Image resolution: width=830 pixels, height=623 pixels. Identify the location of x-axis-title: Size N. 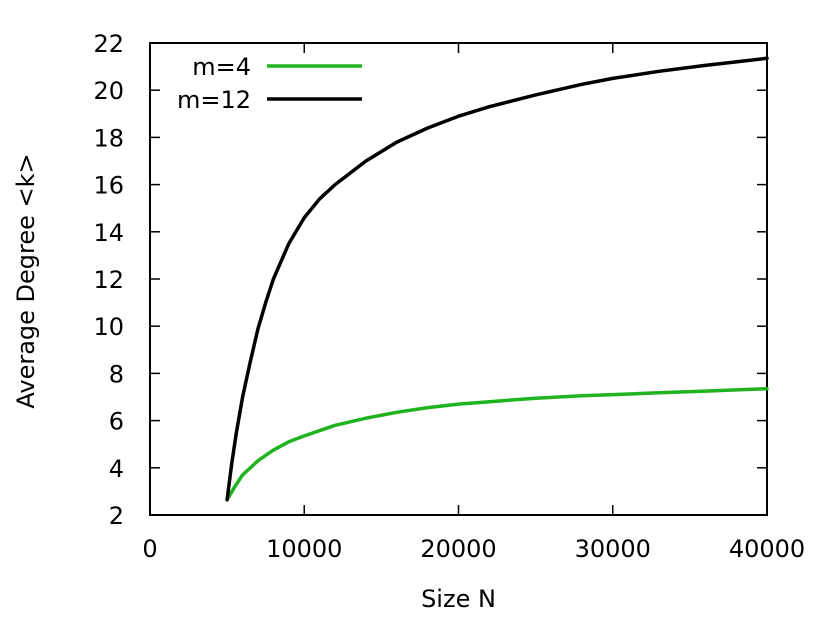
(458, 599).